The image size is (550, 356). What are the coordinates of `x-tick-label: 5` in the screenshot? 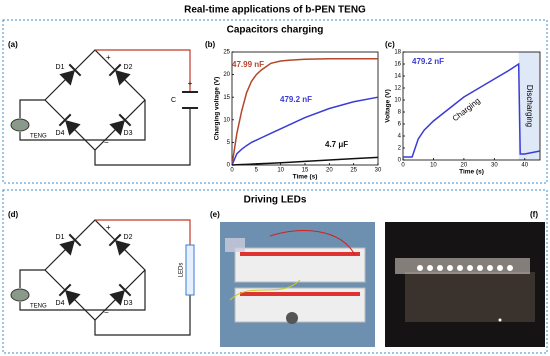 It's located at (257, 171).